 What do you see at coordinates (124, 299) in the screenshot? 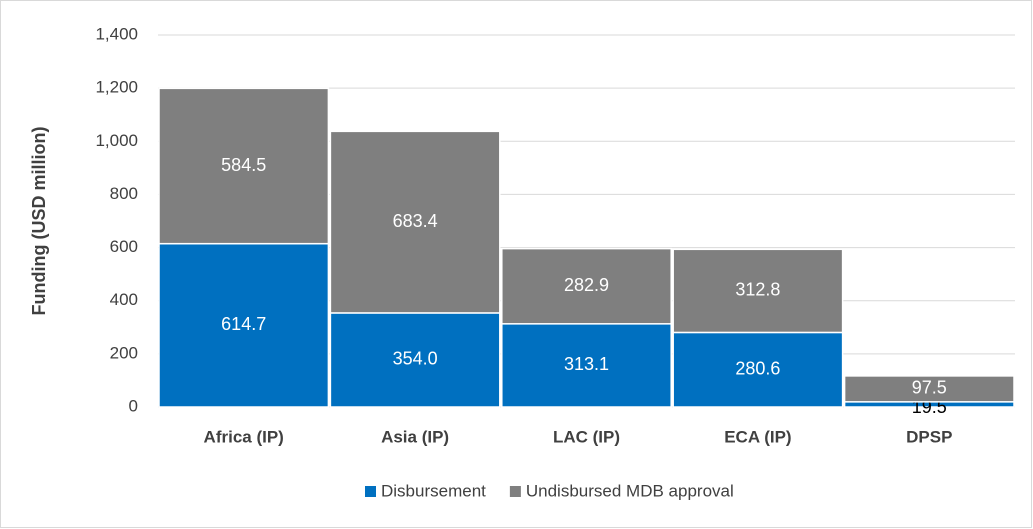
I see `y-tick-label: 400` at bounding box center [124, 299].